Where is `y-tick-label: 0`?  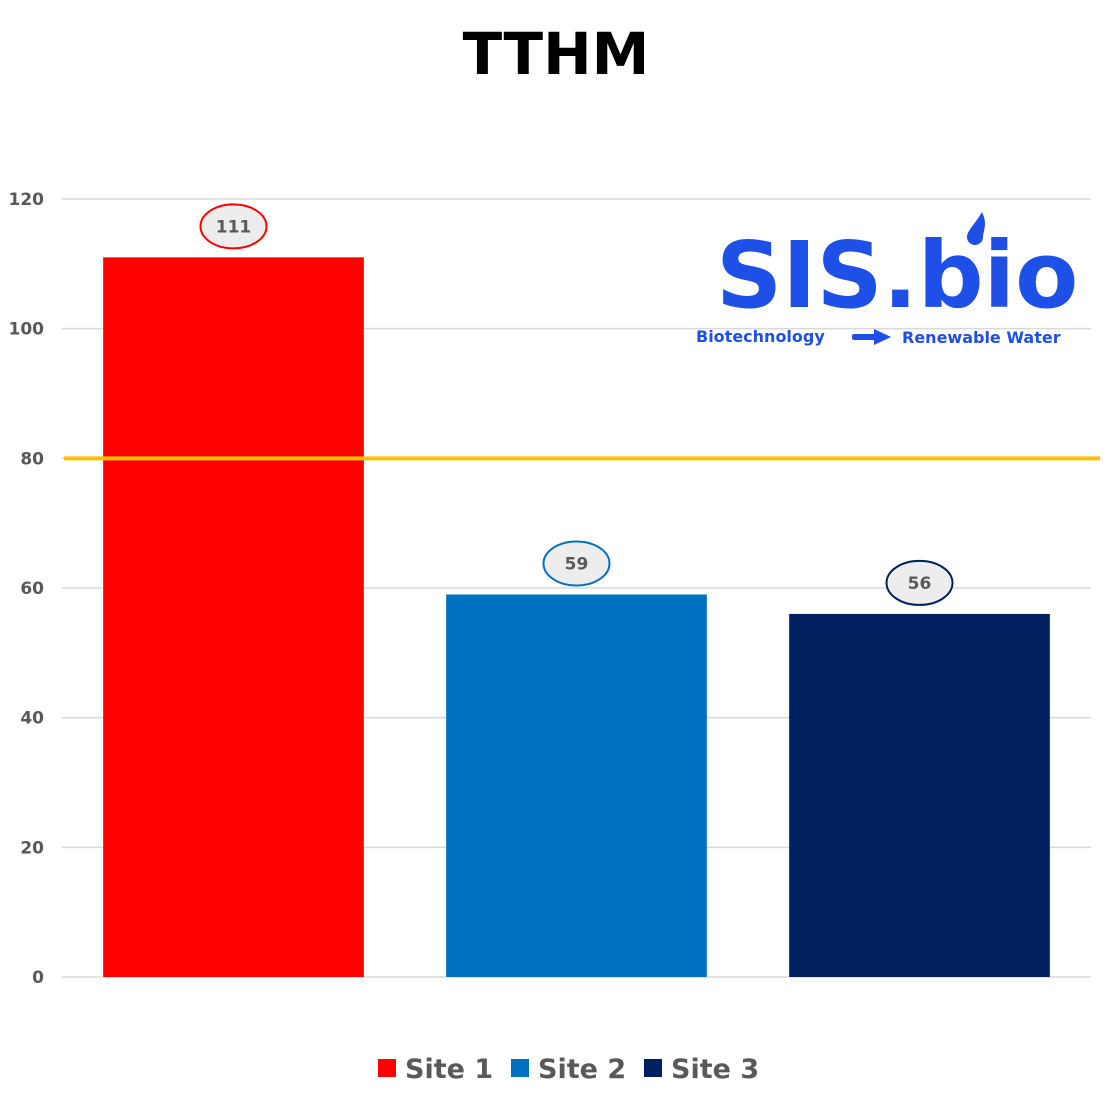 y-tick-label: 0 is located at coordinates (38, 978).